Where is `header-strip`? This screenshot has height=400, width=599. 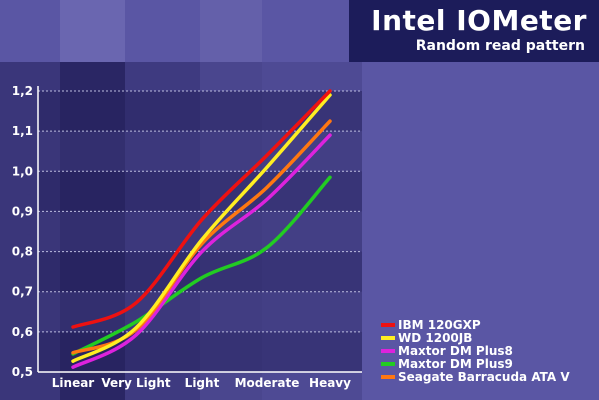 header-strip is located at coordinates (175, 31).